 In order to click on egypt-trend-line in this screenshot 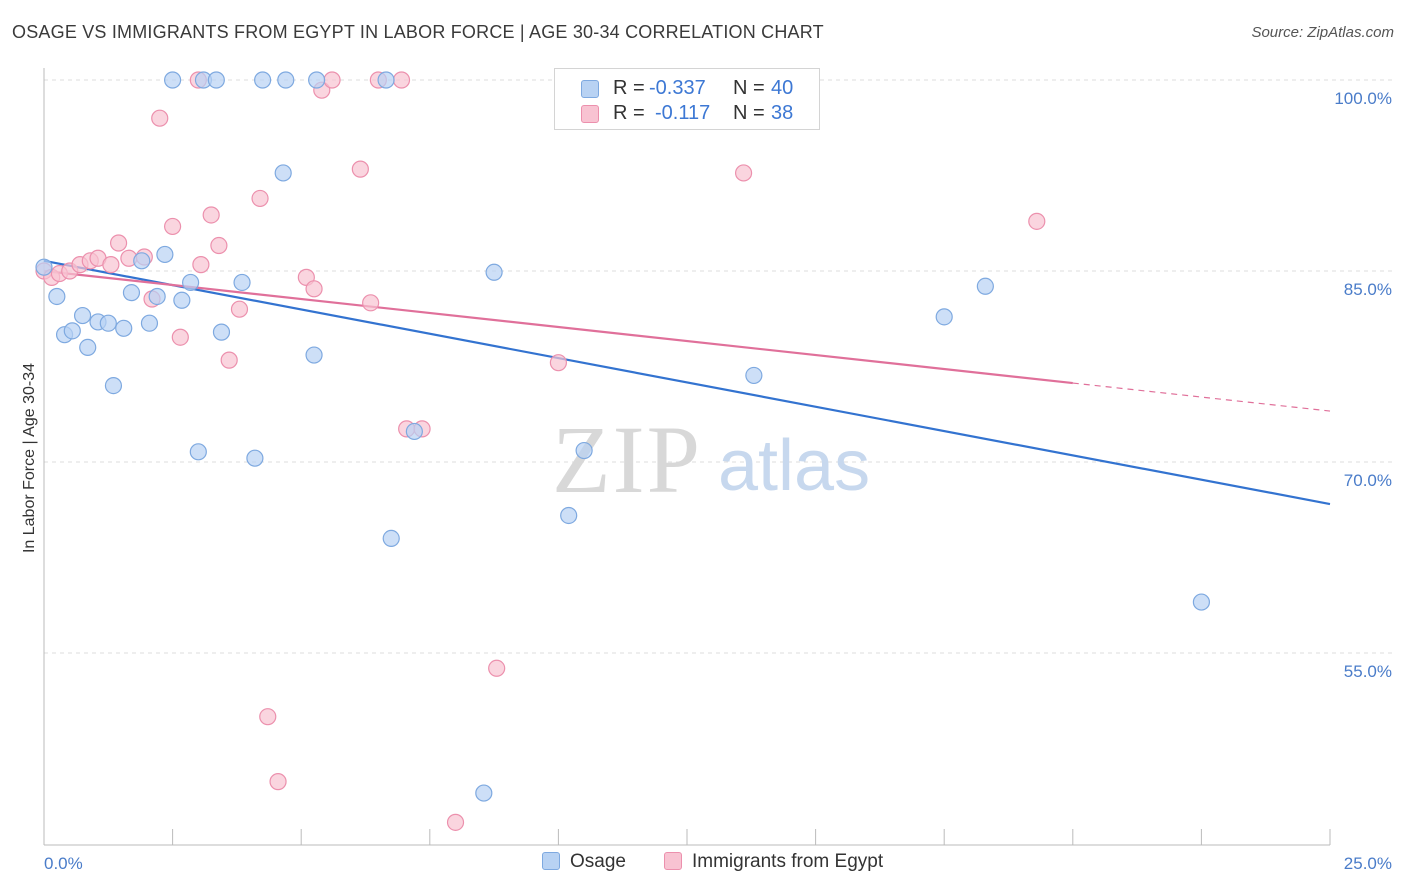, I will do `click(558, 327)`.